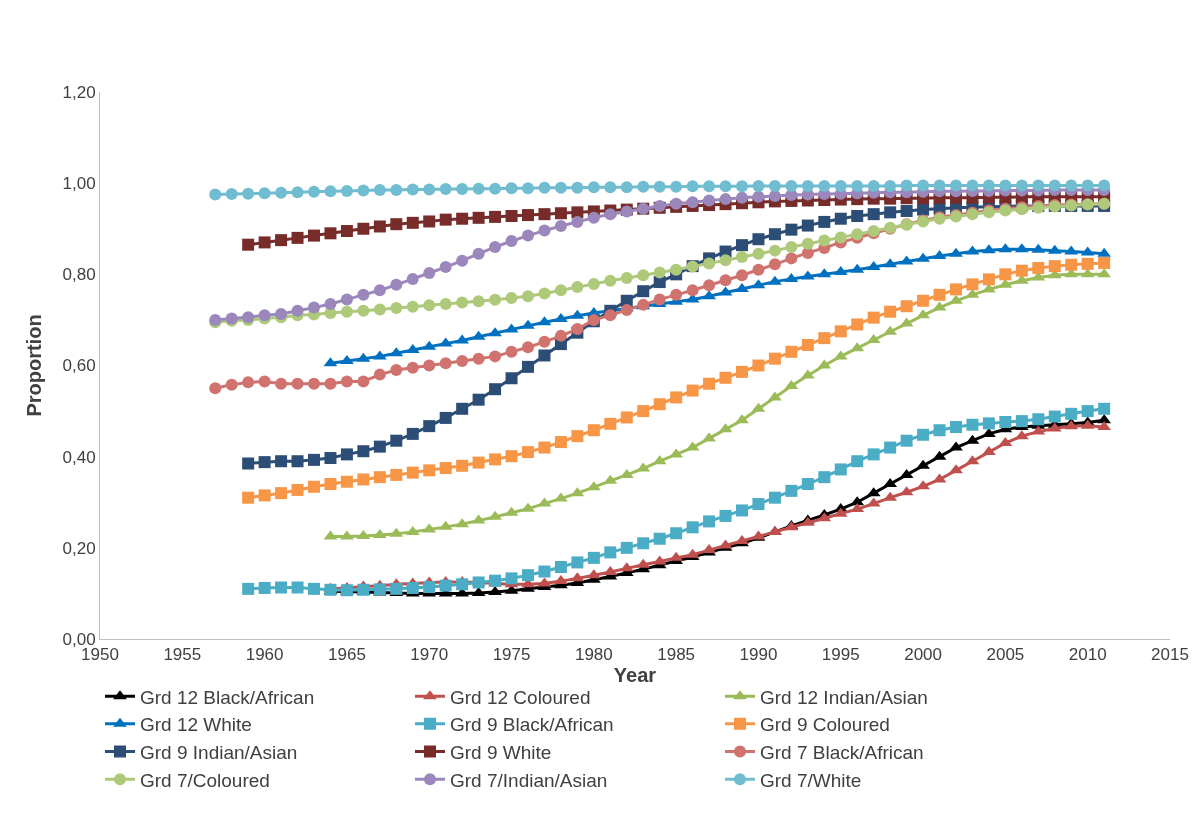 This screenshot has width=1201, height=839. I want to click on x-tick-label: 1980, so click(593, 655).